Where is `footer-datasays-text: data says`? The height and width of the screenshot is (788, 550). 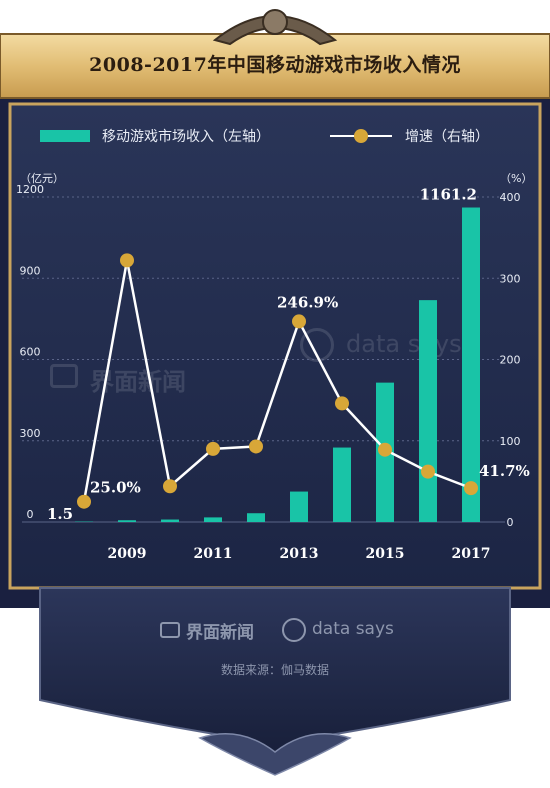
footer-datasays-text: data says is located at coordinates (353, 629).